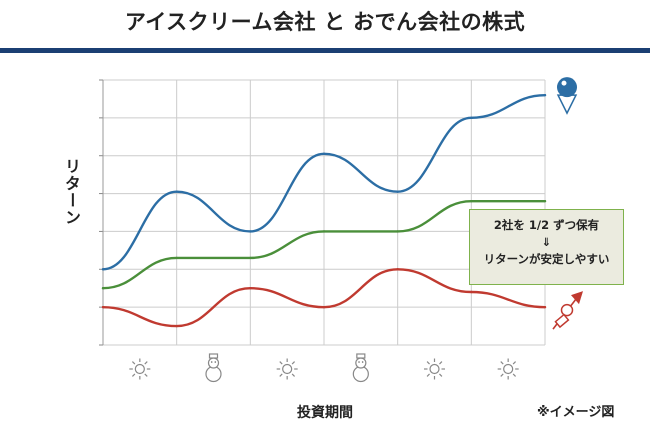  Describe the element at coordinates (325, 50) in the screenshot. I see `title-underline` at that location.